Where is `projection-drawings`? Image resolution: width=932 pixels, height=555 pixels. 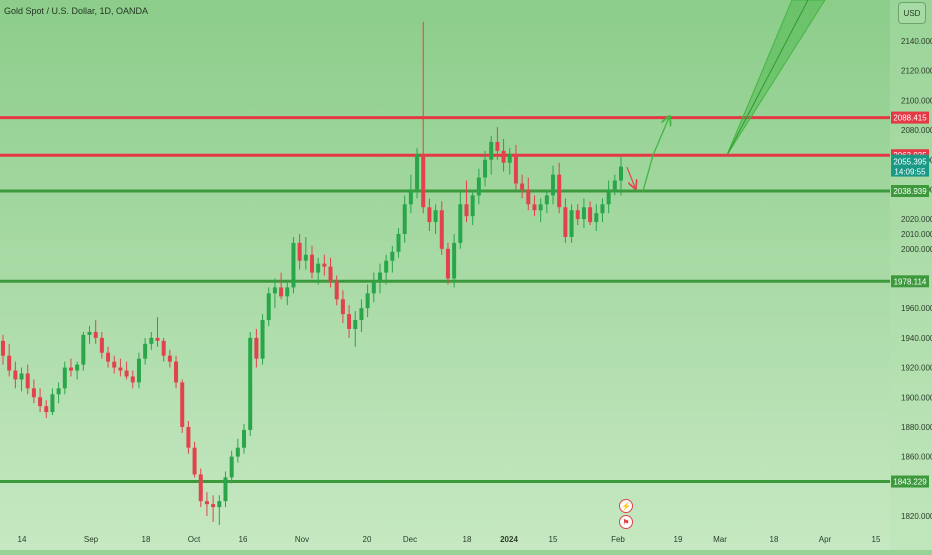 projection-drawings is located at coordinates (726, 96).